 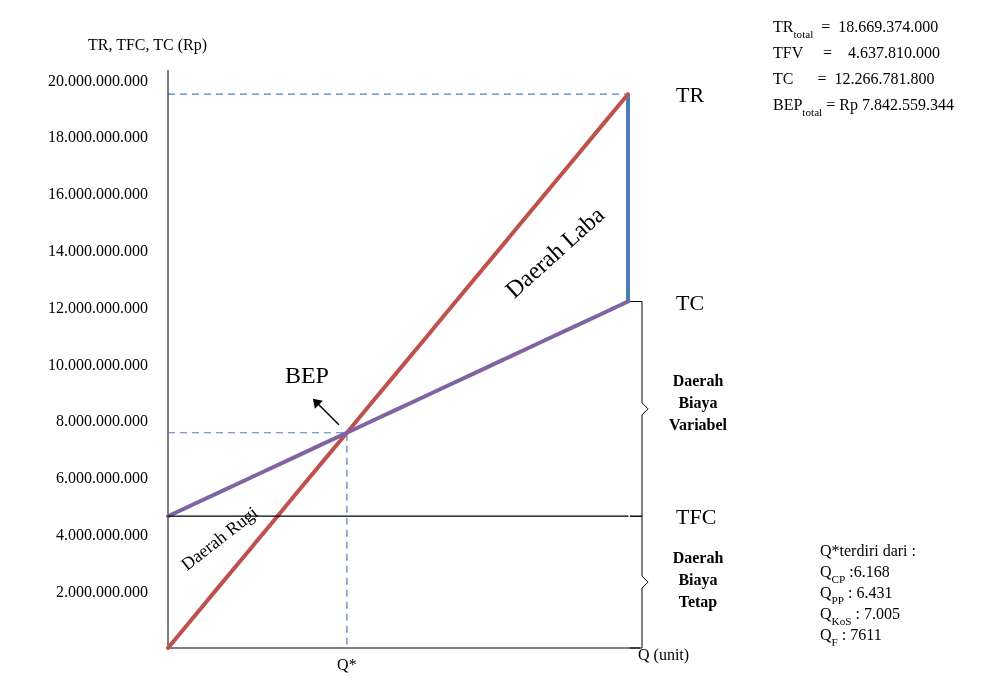 What do you see at coordinates (98, 364) in the screenshot?
I see `y-tick-label: 10.000.000.000` at bounding box center [98, 364].